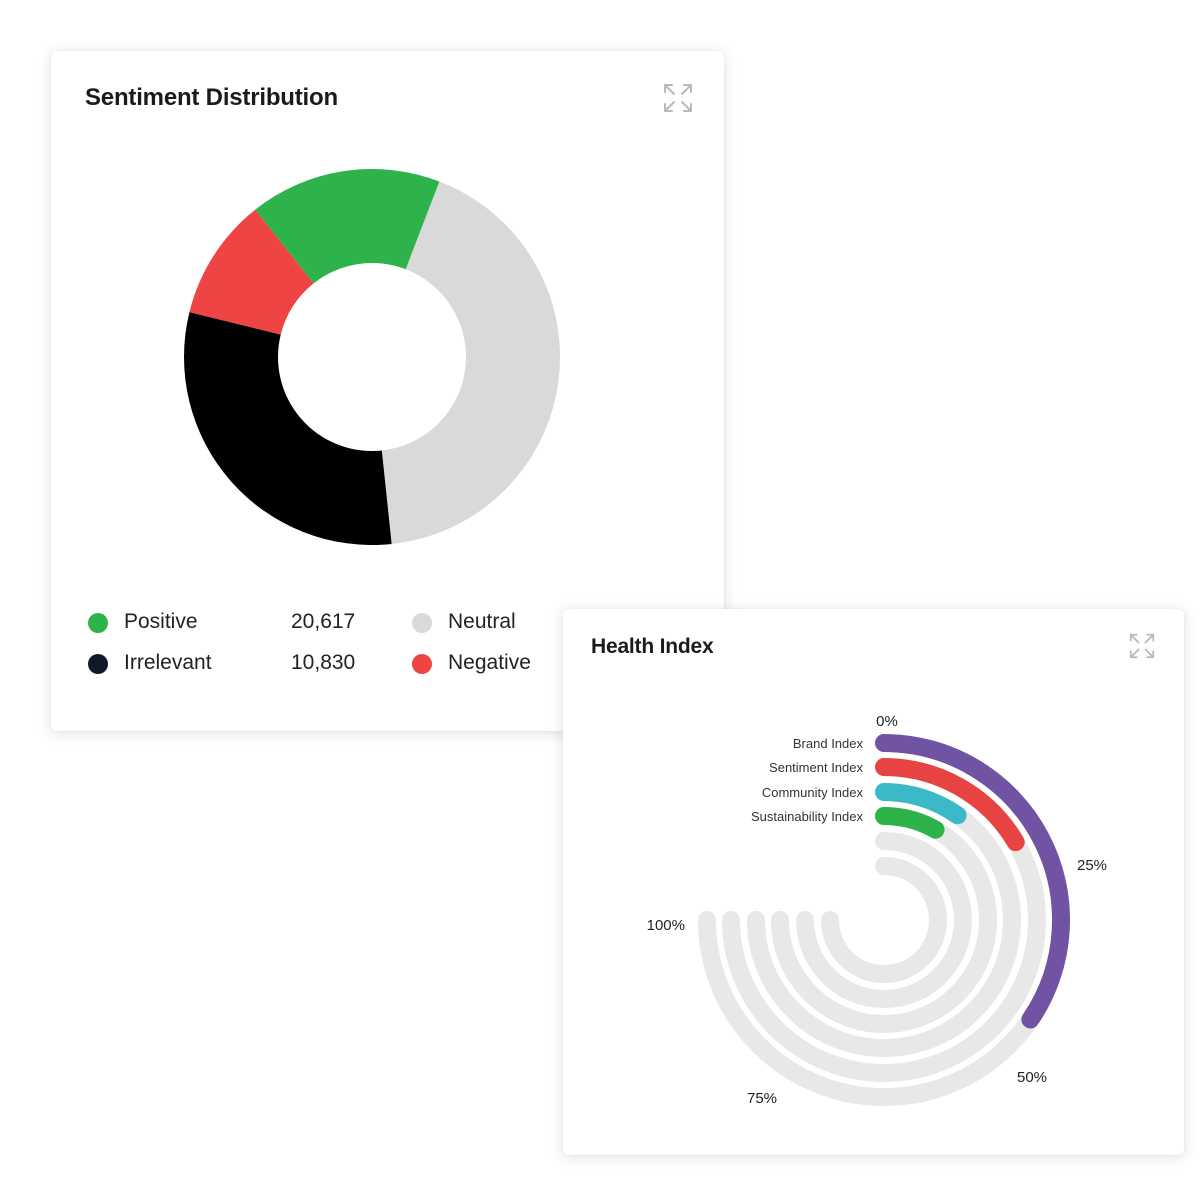  I want to click on legend-label: Negative, so click(489, 662).